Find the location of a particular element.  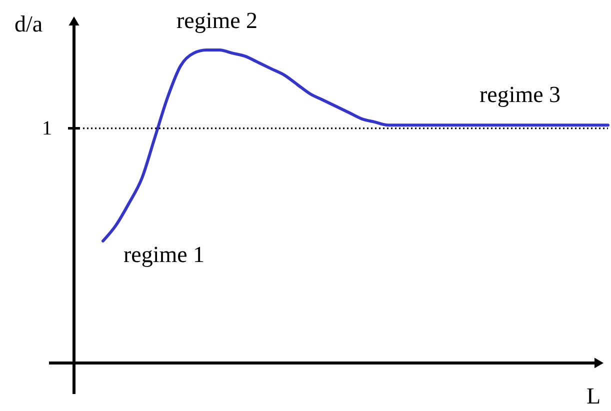

x-axis-title: L is located at coordinates (593, 396).